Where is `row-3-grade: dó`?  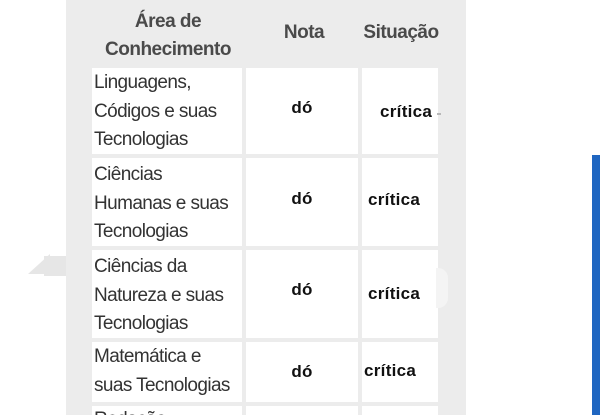
row-3-grade: dó is located at coordinates (302, 294).